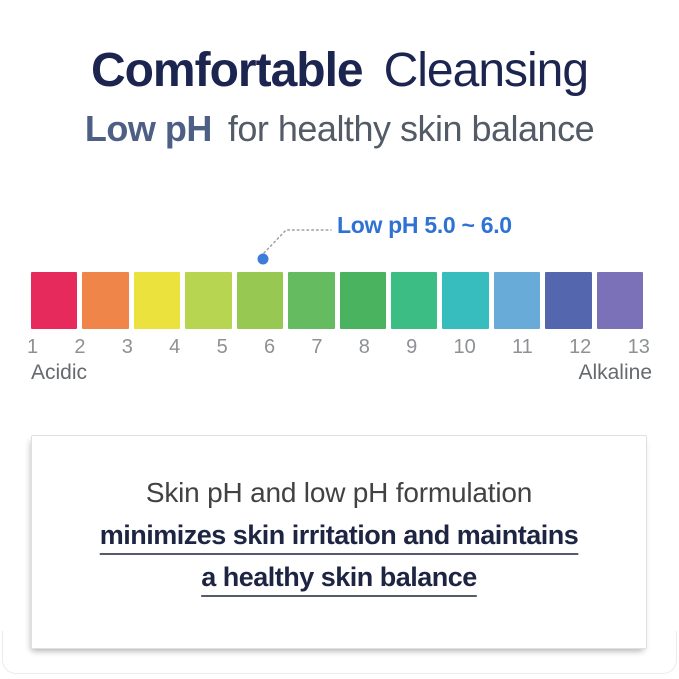 The height and width of the screenshot is (679, 679). I want to click on callout-dot-icon, so click(263, 259).